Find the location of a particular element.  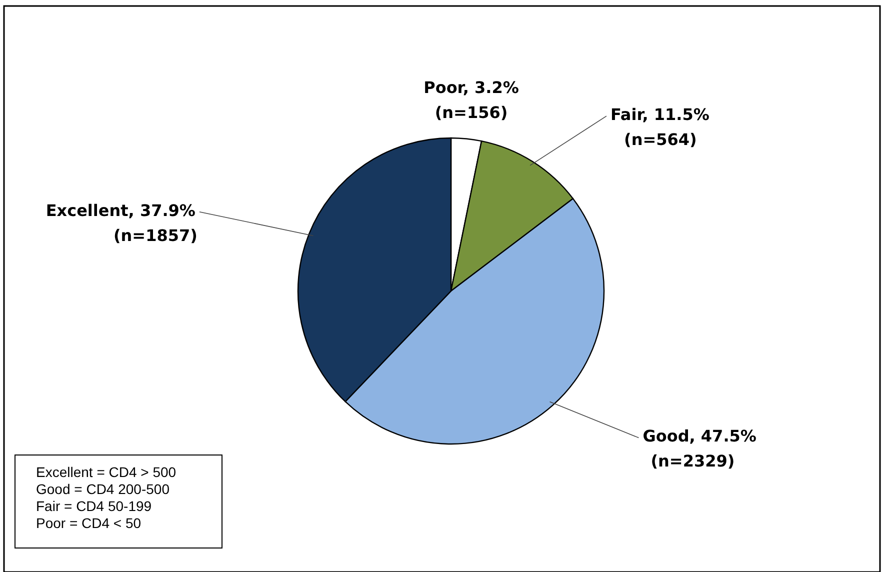

text: Poor = CD4 < 50 is located at coordinates (89, 523).